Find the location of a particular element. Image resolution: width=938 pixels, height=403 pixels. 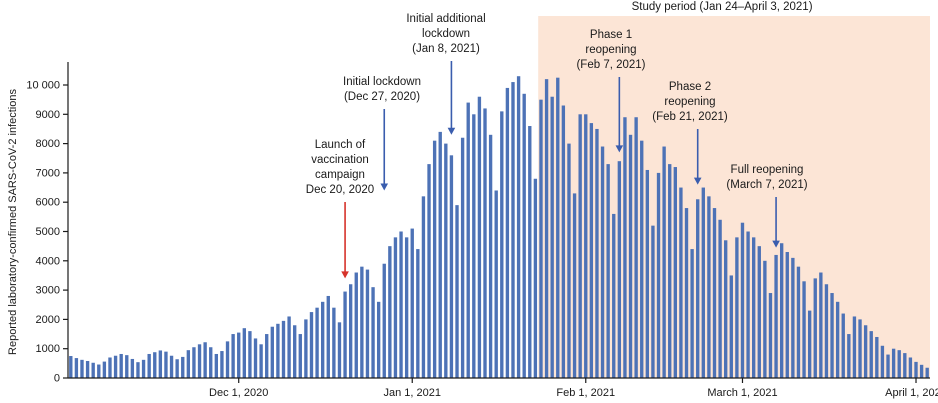

y-tick-label: 0 is located at coordinates (57, 379).